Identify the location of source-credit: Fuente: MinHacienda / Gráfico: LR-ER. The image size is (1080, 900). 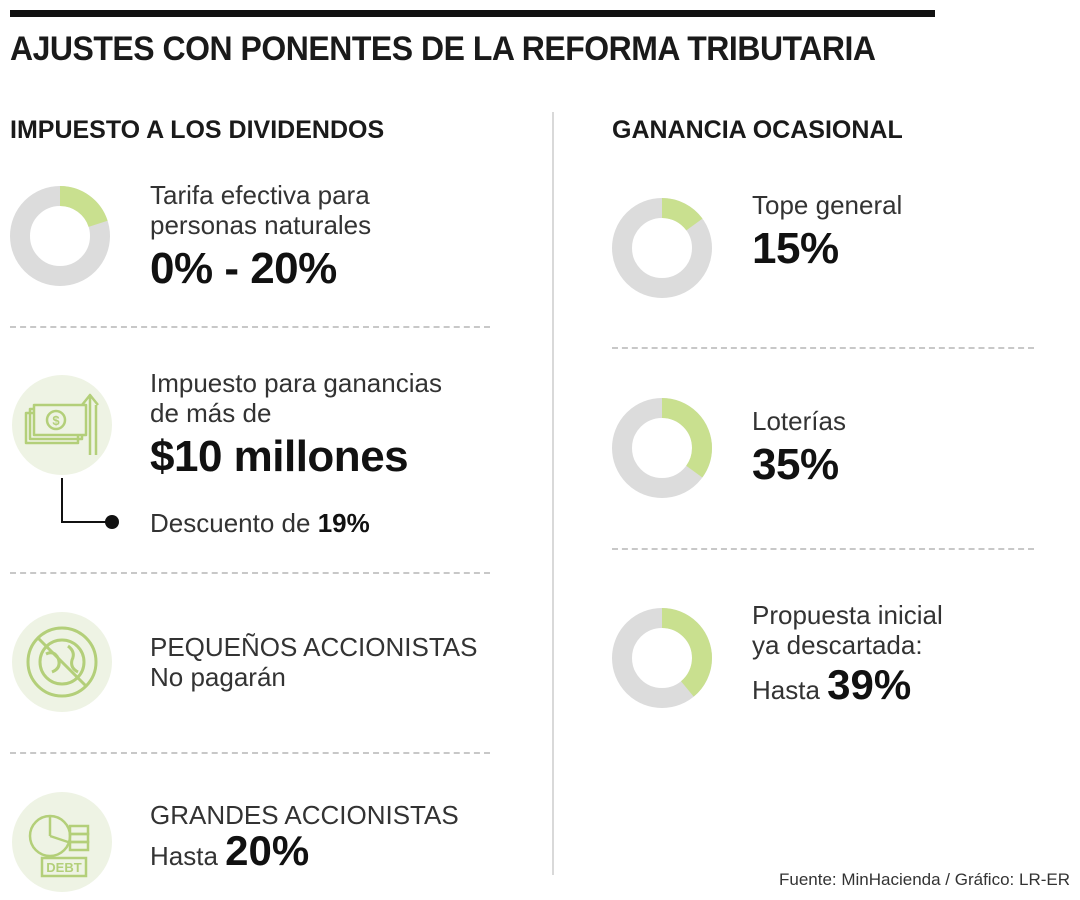
(924, 879).